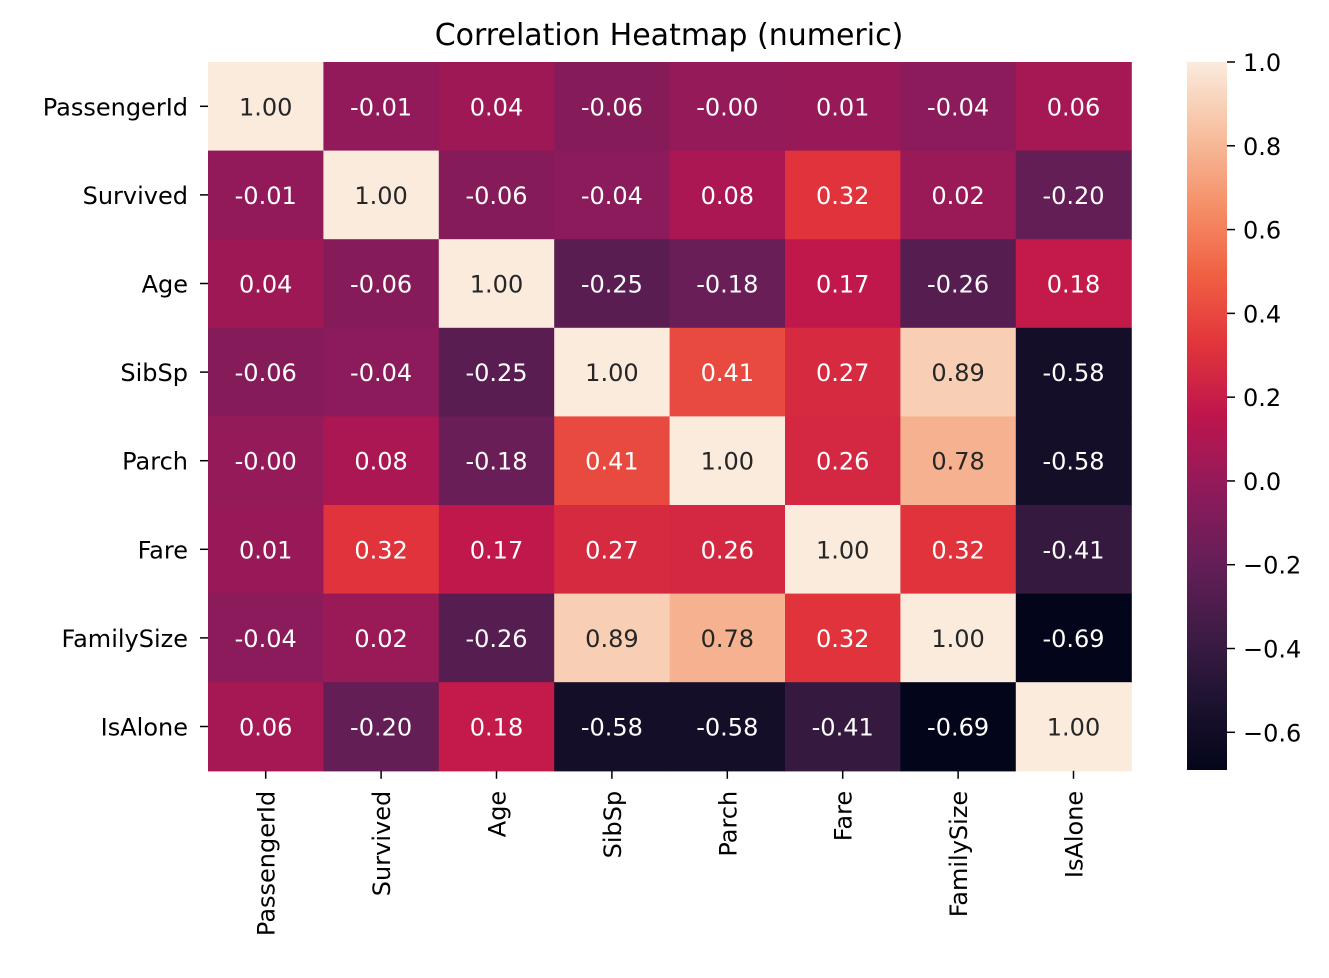 This screenshot has width=1329, height=978. What do you see at coordinates (844, 816) in the screenshot?
I see `column-tick-label: Fare` at bounding box center [844, 816].